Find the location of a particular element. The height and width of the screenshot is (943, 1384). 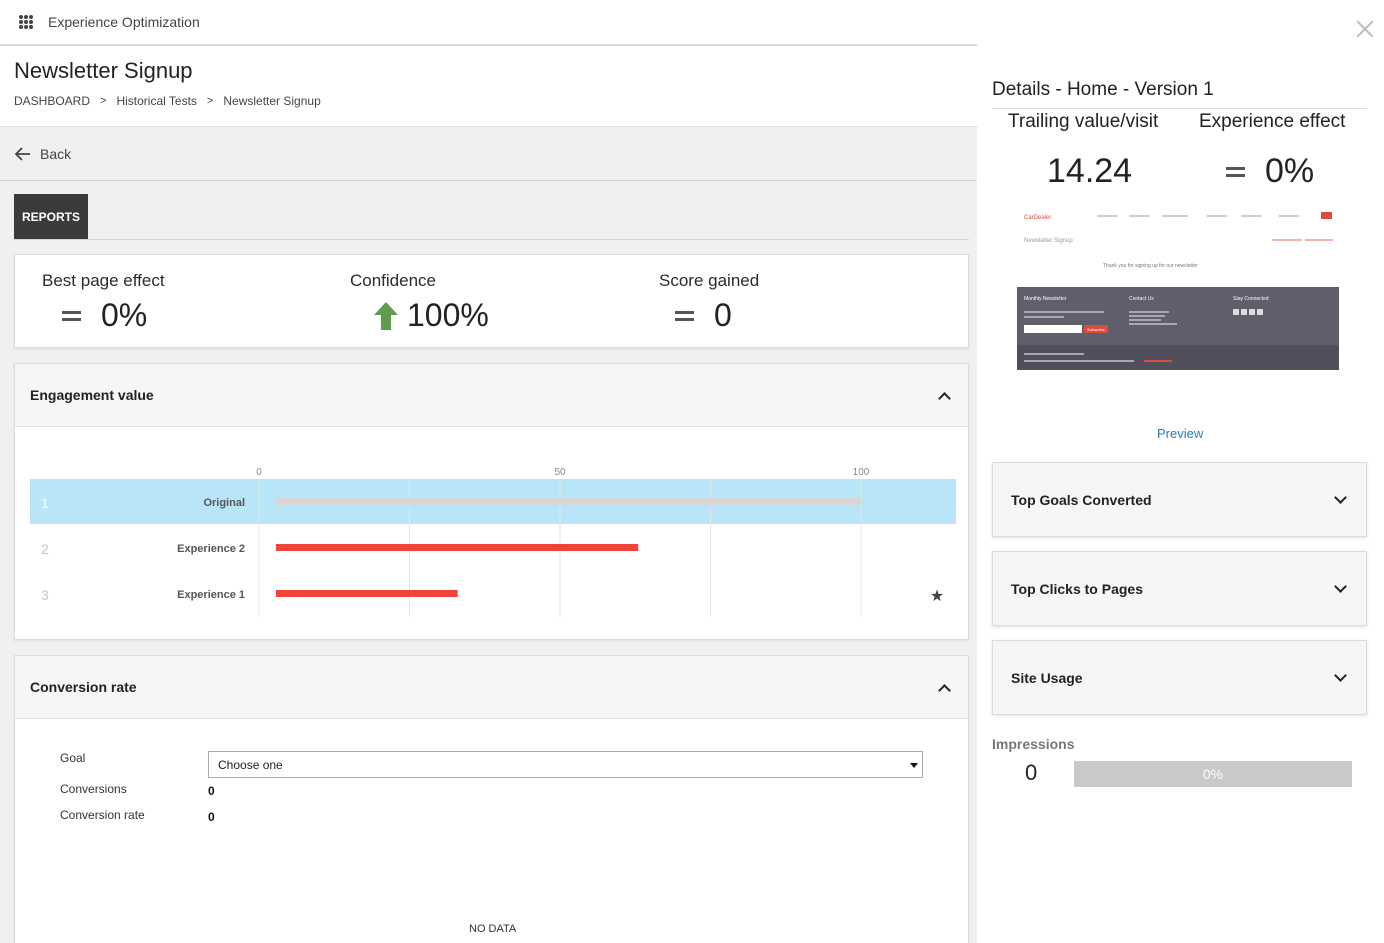

conversions-label: Conversions is located at coordinates (93, 789).